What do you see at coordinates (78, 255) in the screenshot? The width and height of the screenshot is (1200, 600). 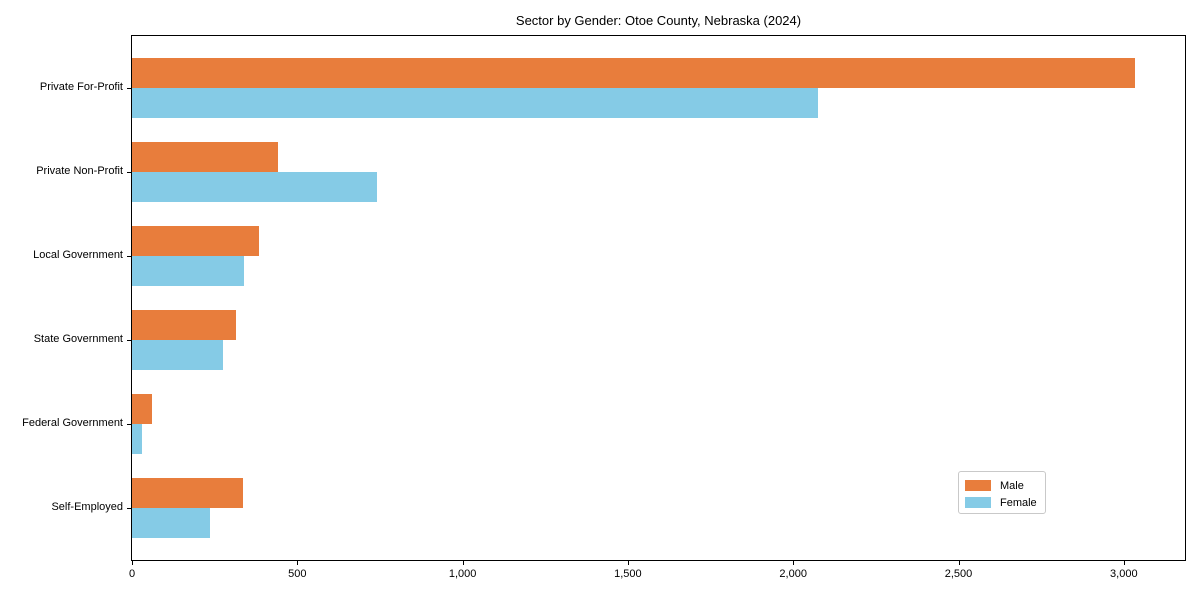 I see `ytick-label-3: Local Government` at bounding box center [78, 255].